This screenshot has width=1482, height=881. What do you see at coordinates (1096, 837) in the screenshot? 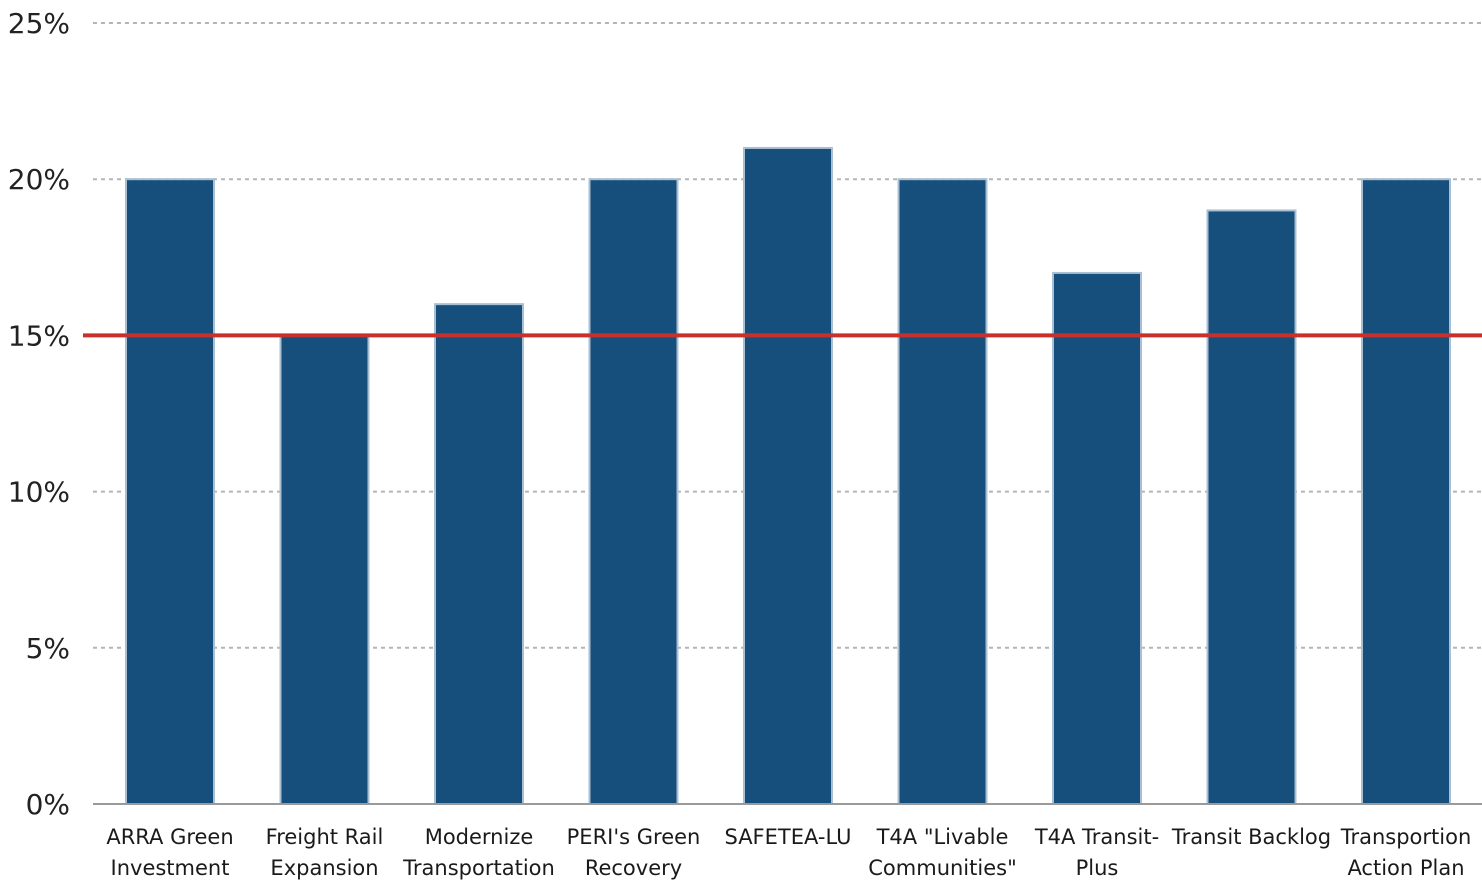
I see `x-category-label-line: T4A Transit-` at bounding box center [1096, 837].